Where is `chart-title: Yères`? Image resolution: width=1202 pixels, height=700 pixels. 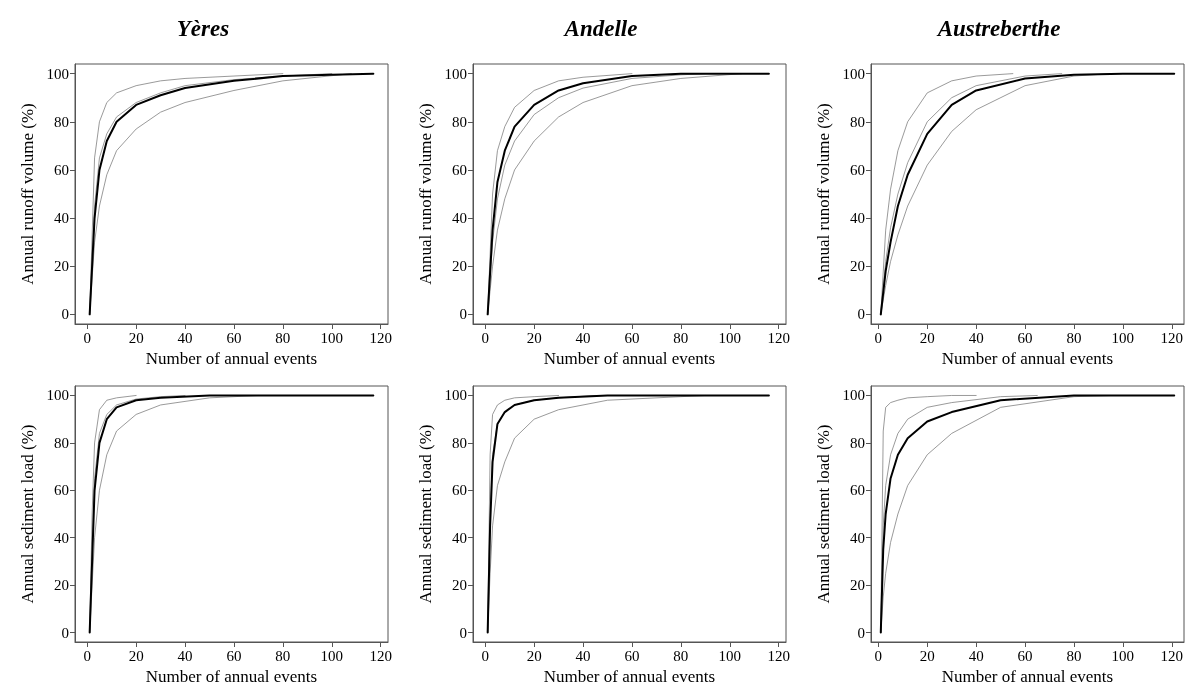 chart-title: Yères is located at coordinates (203, 28).